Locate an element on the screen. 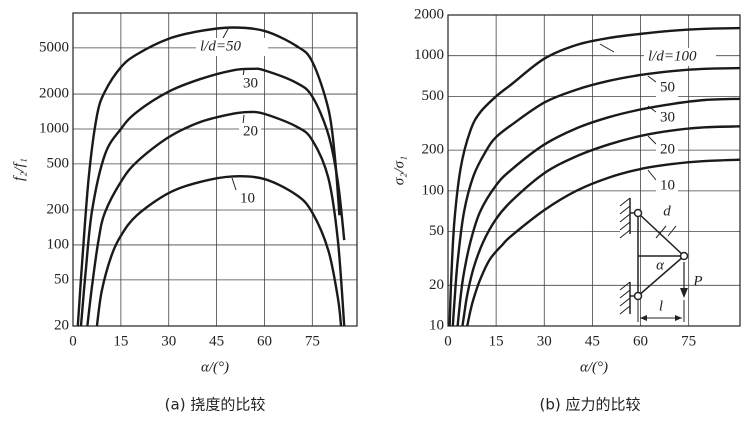  caption: (b) 应力的比较 is located at coordinates (590, 405).